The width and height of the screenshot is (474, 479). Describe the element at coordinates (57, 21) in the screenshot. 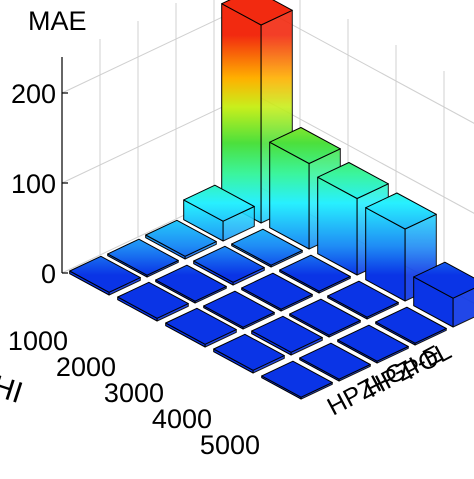

I see `chart-title: MAE` at that location.